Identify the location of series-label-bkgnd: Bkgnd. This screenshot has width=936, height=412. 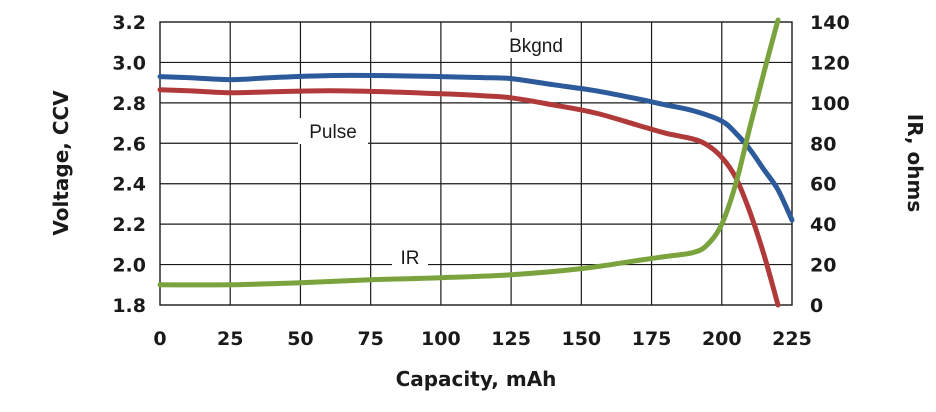
(536, 45).